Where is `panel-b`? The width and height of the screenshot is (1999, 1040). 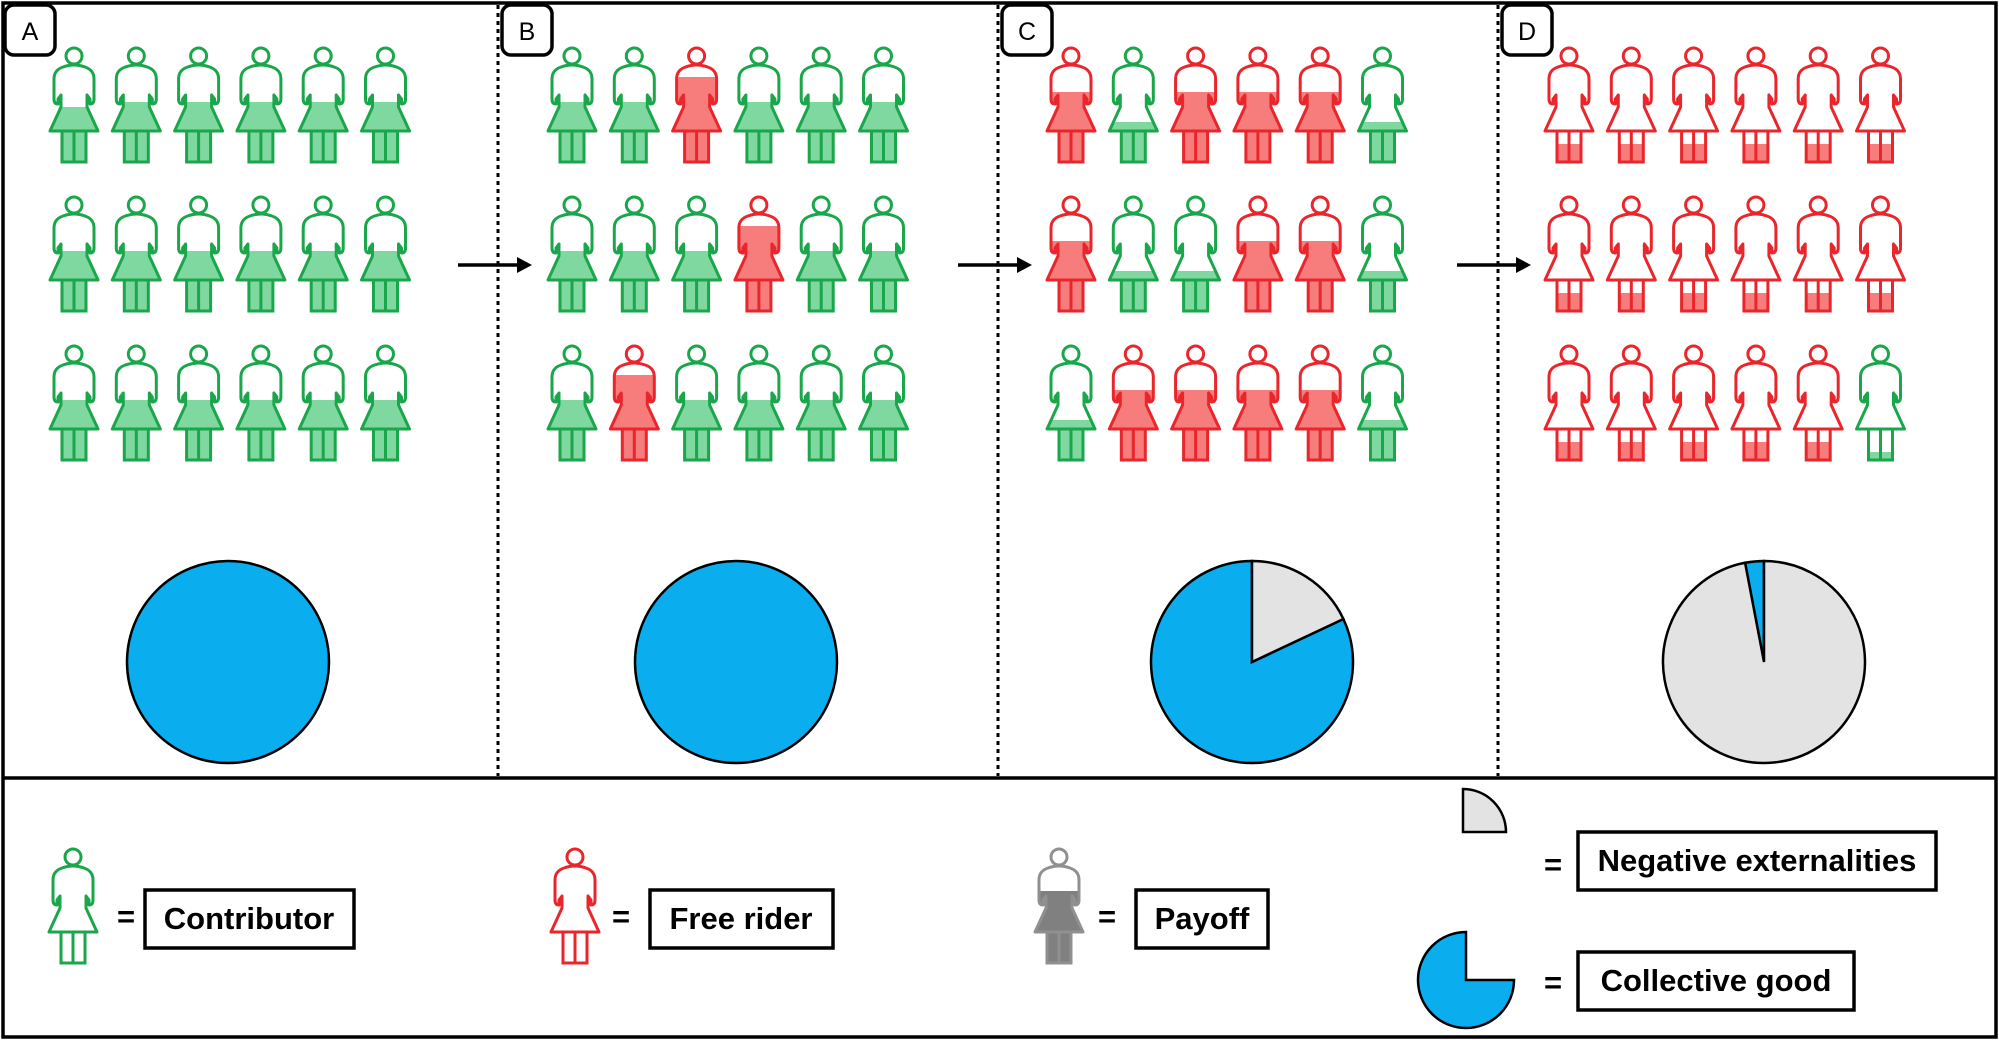 panel-b is located at coordinates (727, 405).